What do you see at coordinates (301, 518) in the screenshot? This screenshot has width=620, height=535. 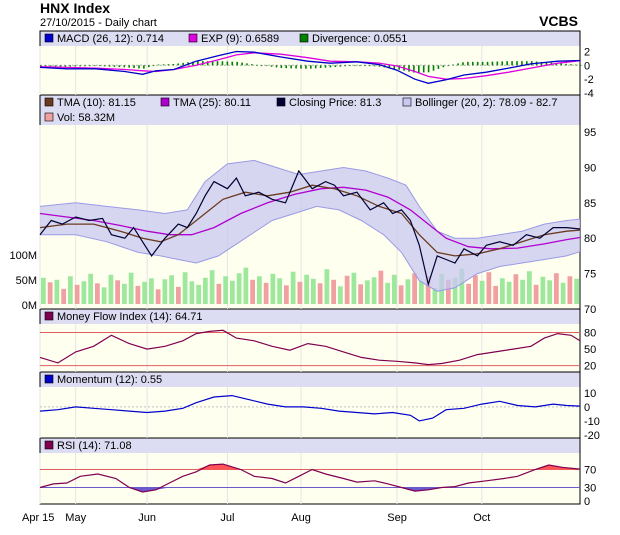 I see `x-tick-label: Aug` at bounding box center [301, 518].